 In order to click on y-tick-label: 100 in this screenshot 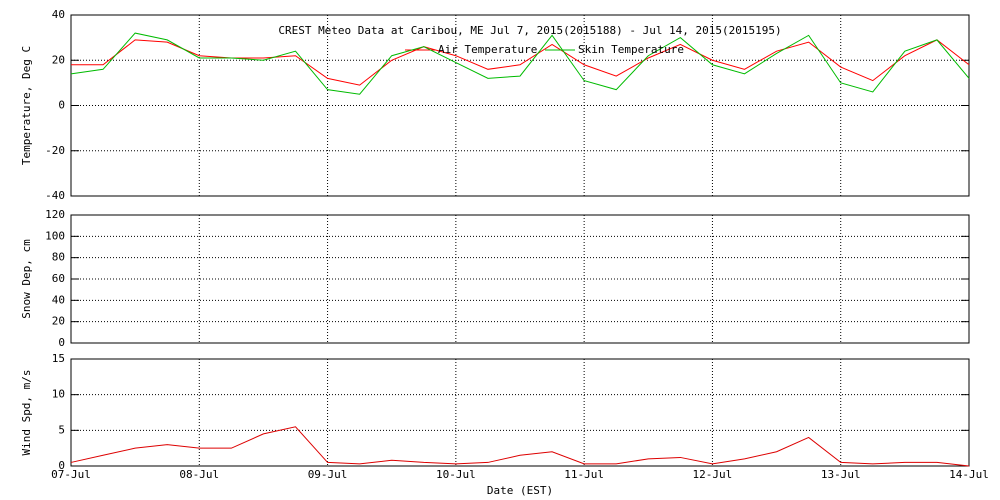, I will do `click(55, 235)`.